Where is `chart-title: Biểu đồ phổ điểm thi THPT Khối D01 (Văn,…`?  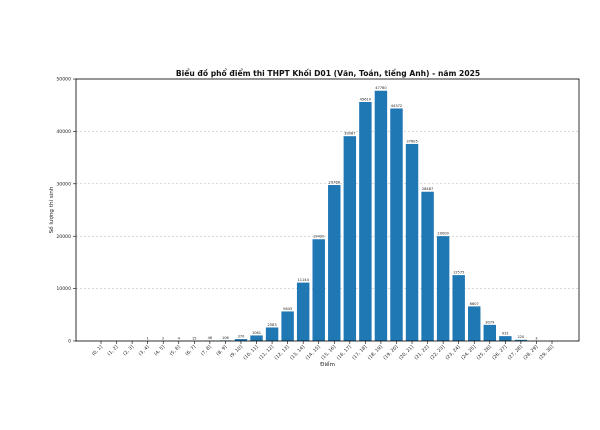
chart-title: Biểu đồ phổ điểm thi THPT Khối D01 (Văn,… is located at coordinates (328, 73).